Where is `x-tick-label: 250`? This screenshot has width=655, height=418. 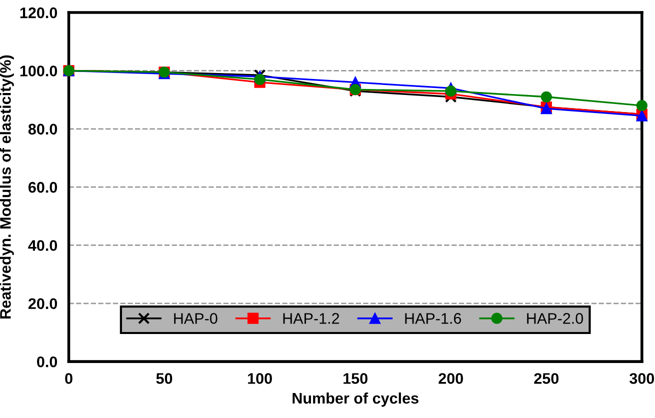
x-tick-label: 250 is located at coordinates (546, 378).